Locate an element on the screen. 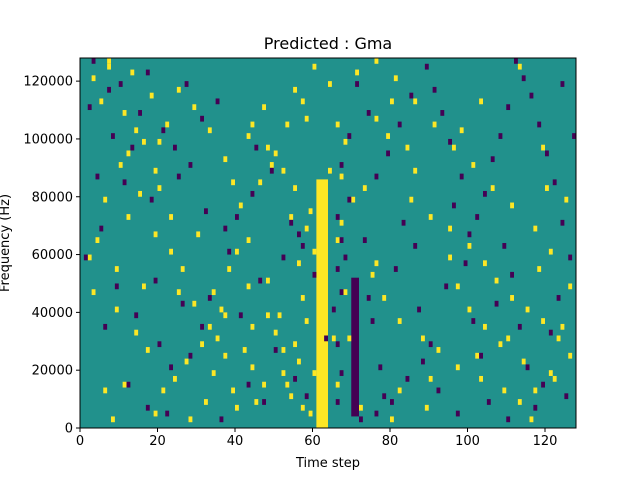 This screenshot has height=480, width=640. y-tick-label: 40000 is located at coordinates (52, 313).